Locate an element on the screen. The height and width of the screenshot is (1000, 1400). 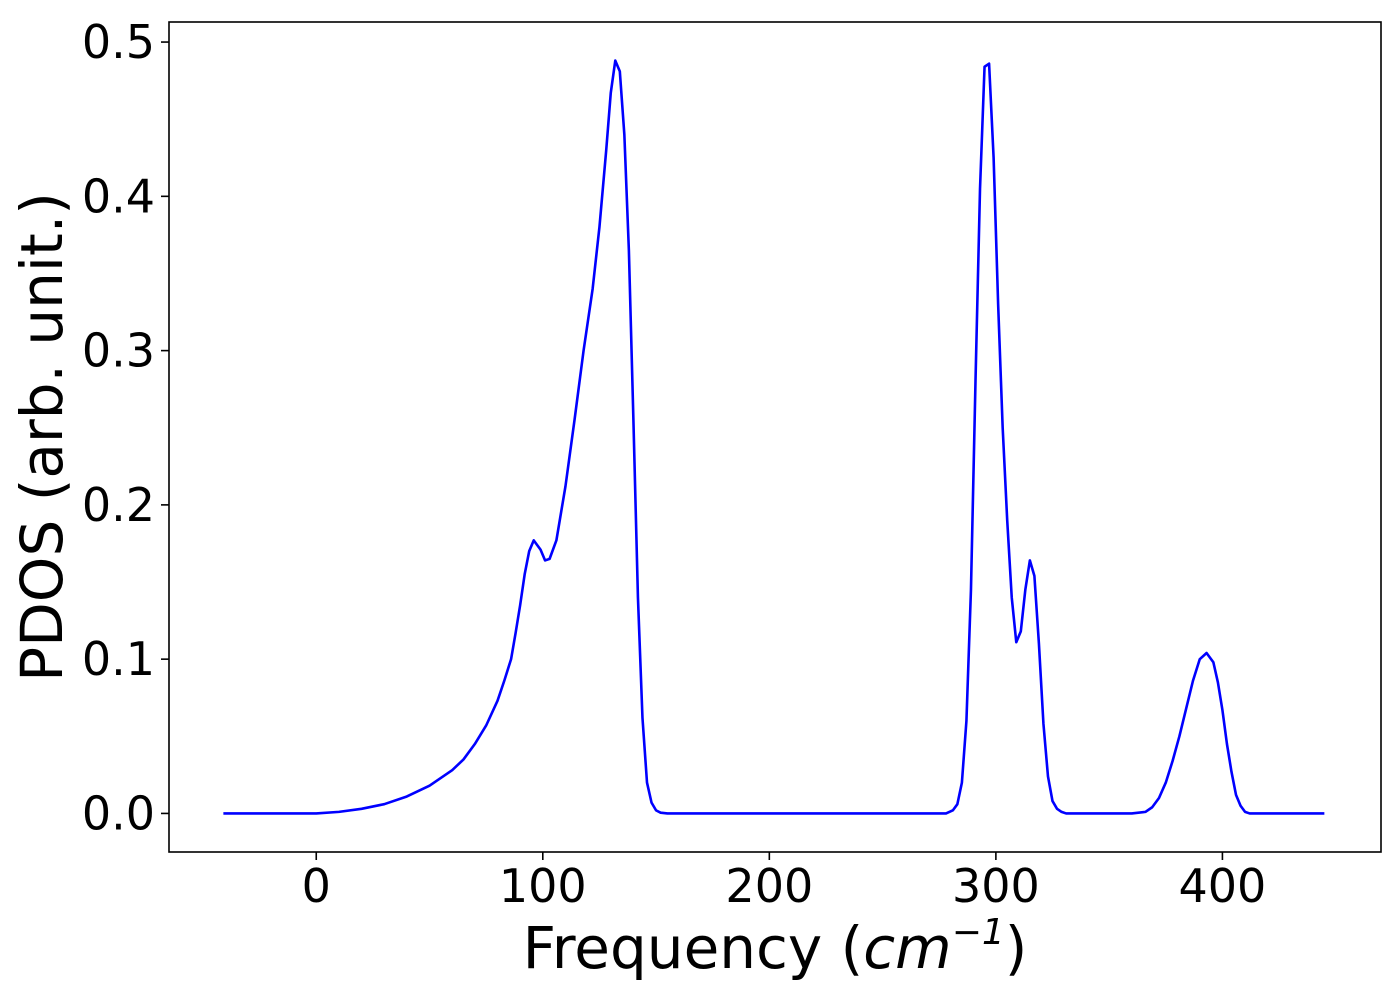
x-axis-title: Frequency (cm−1) is located at coordinates (775, 947).